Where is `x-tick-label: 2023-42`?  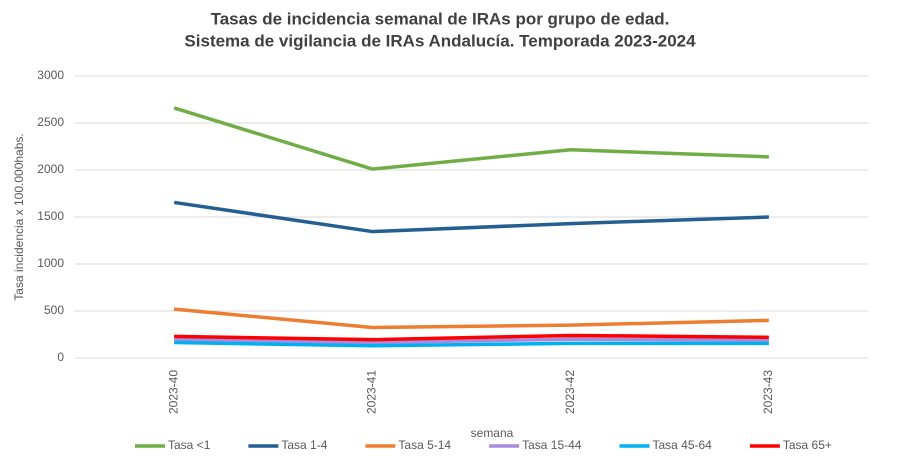 x-tick-label: 2023-42 is located at coordinates (570, 392).